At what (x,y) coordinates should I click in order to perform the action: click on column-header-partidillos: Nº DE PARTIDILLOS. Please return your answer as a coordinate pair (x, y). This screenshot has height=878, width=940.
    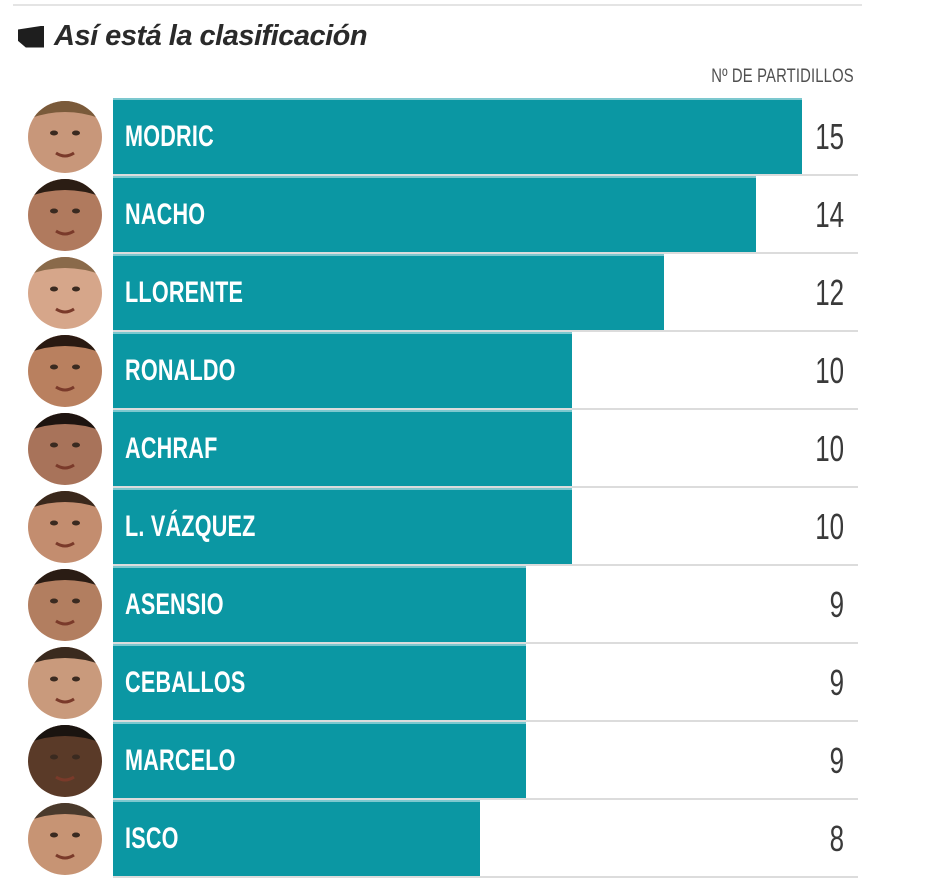
    Looking at the image, I should click on (782, 76).